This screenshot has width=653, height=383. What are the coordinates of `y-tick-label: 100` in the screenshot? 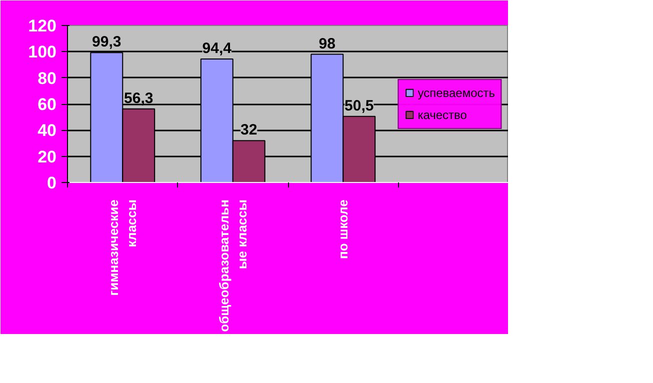 It's located at (42, 52).